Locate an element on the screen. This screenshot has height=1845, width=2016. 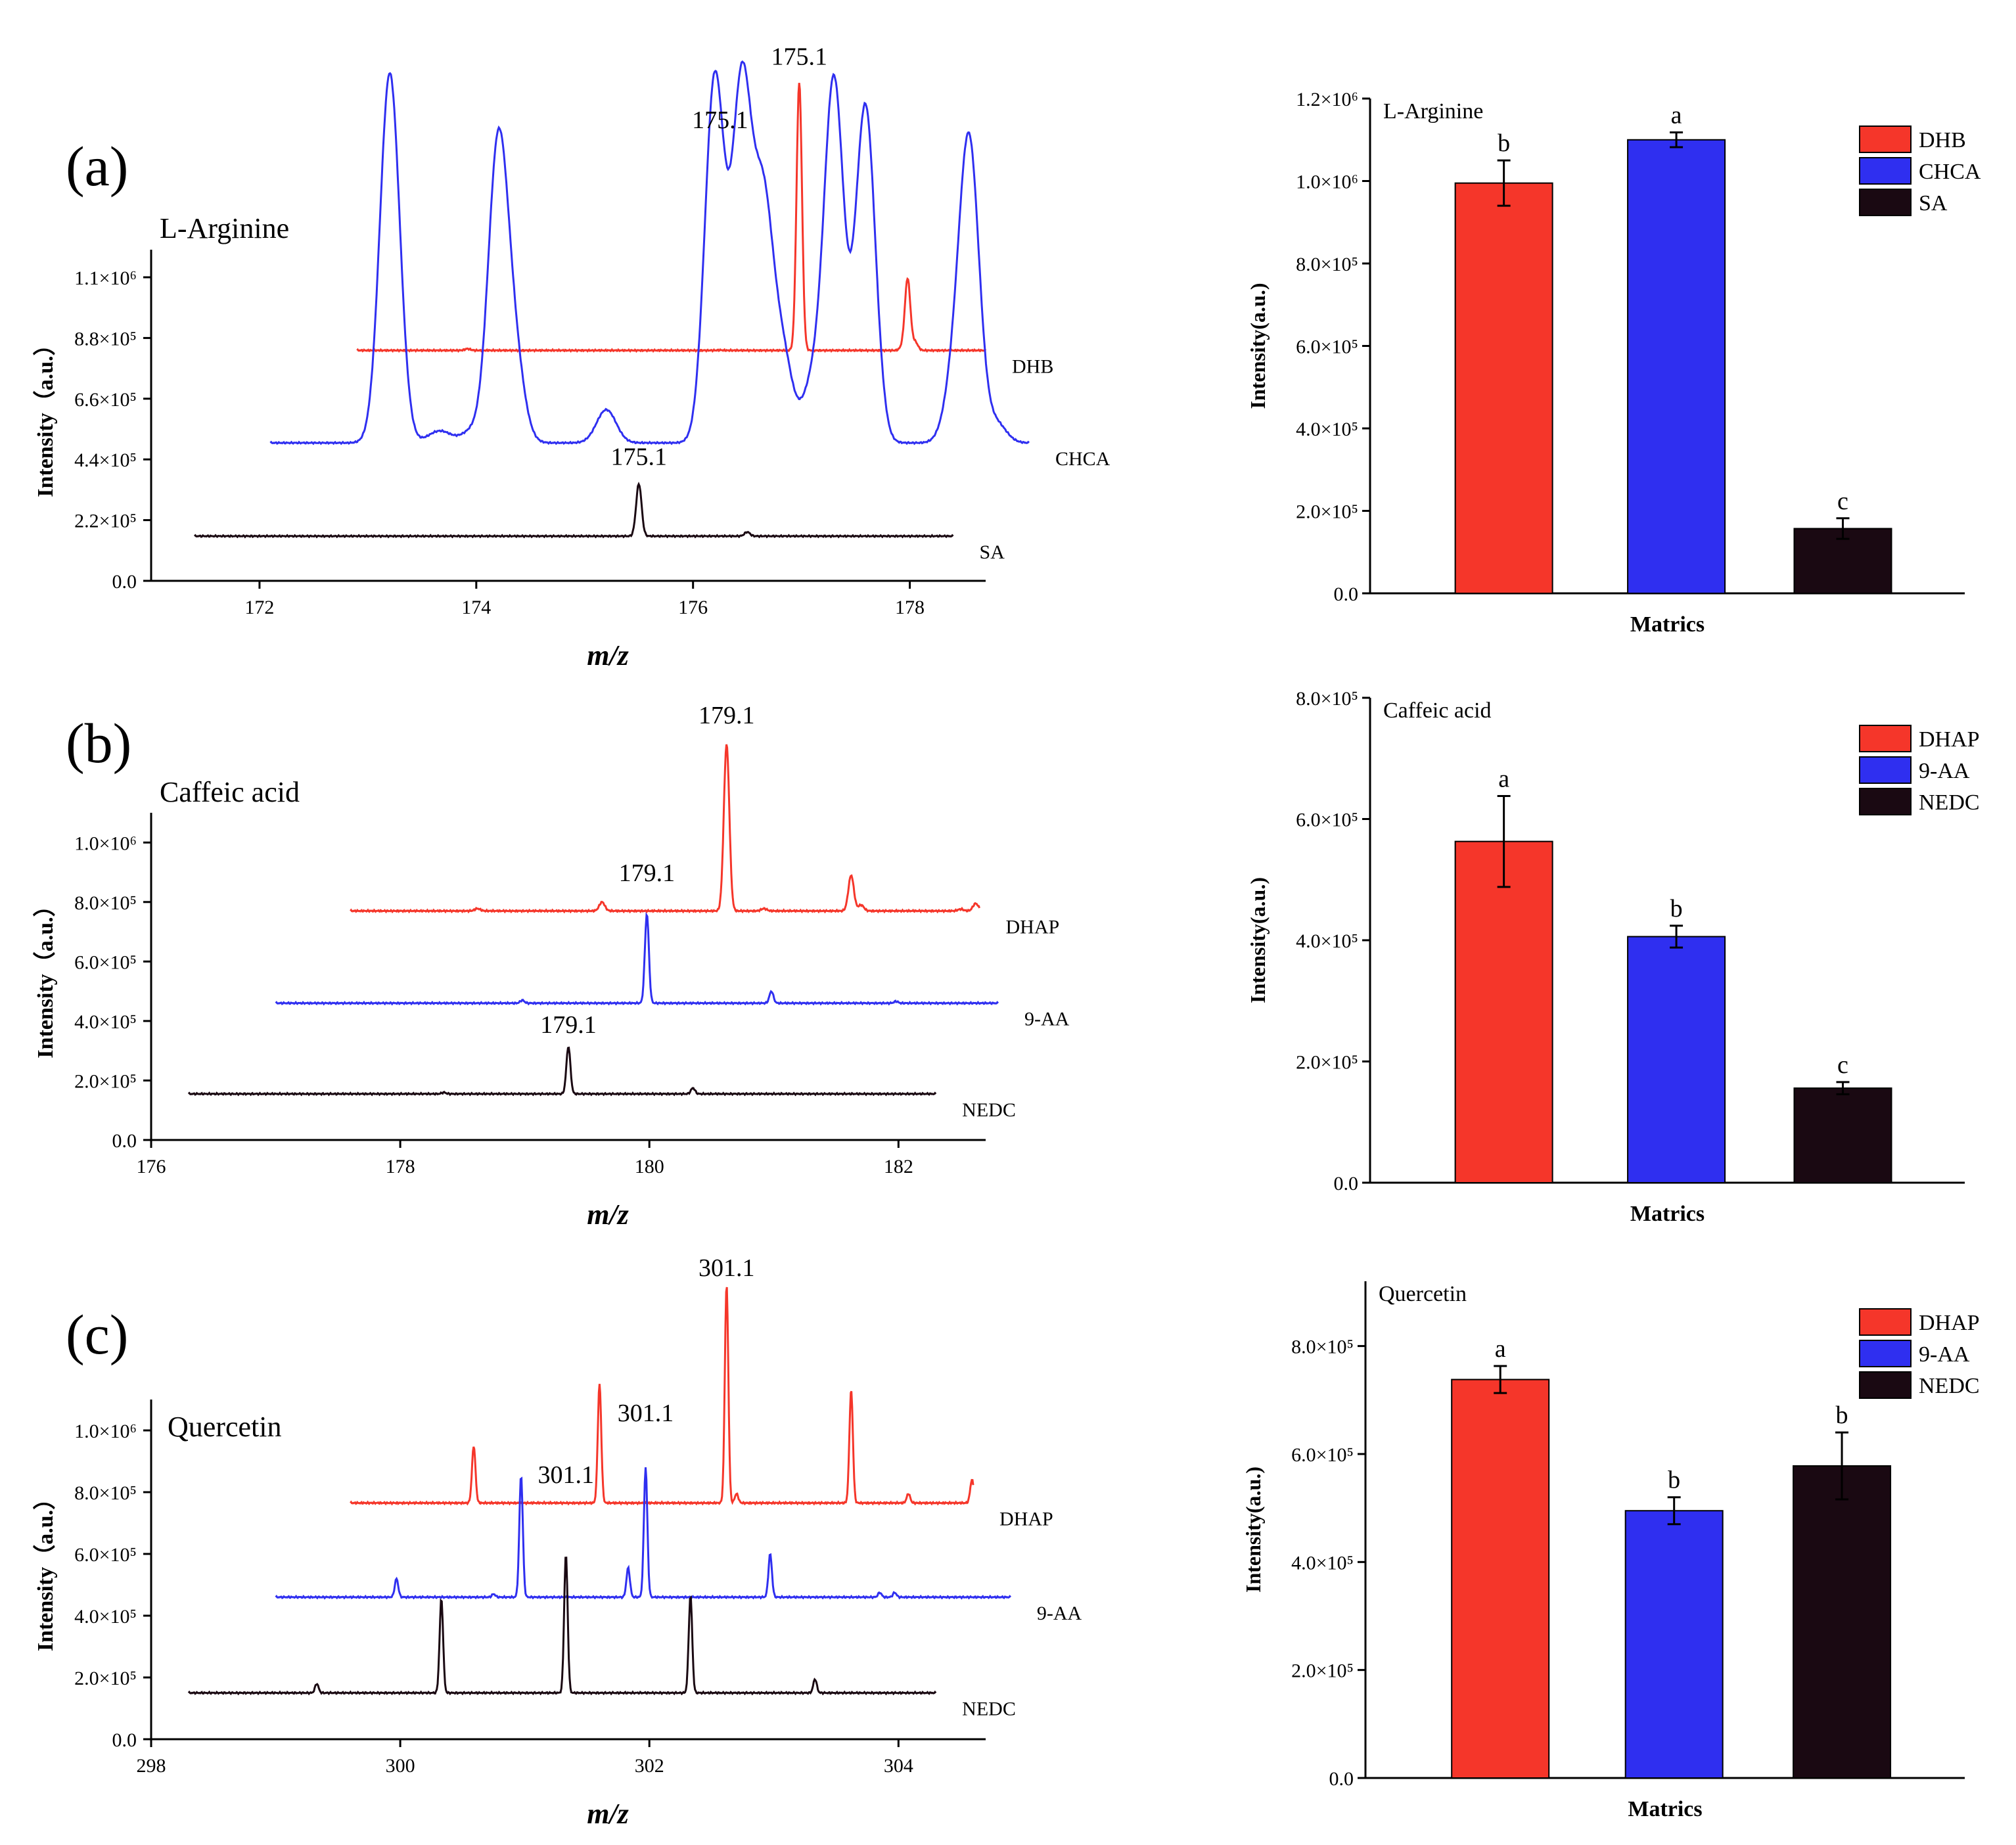
trace-DHB is located at coordinates (671, 218).